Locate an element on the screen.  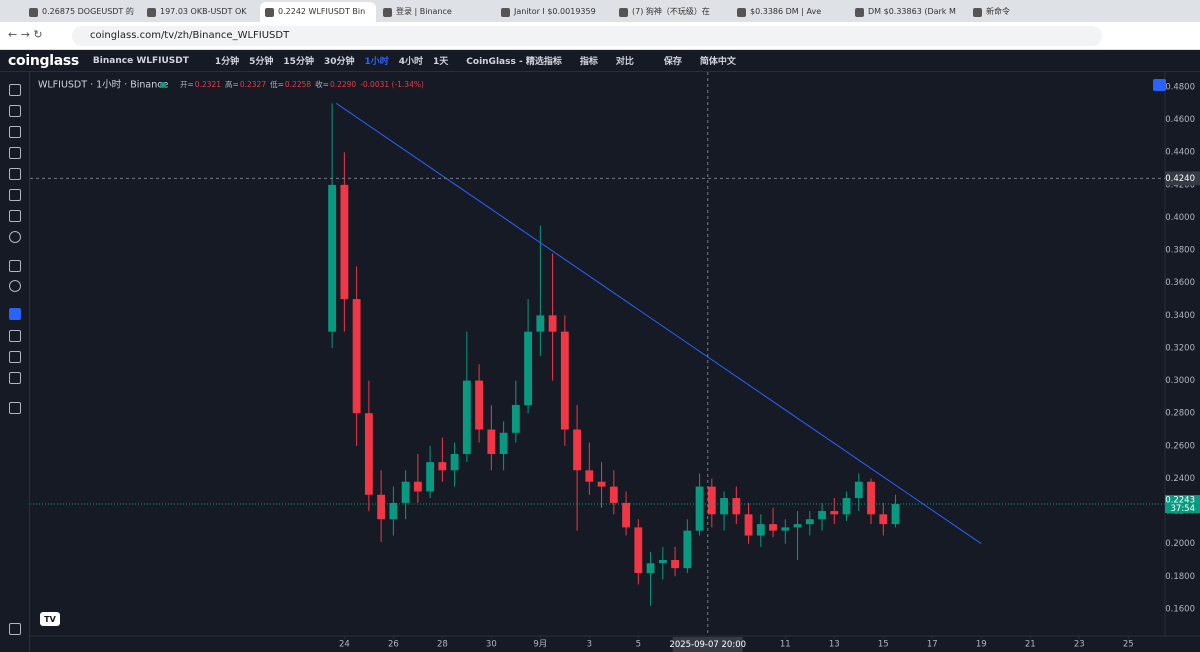
x-tick-label: 28 is located at coordinates (442, 645).